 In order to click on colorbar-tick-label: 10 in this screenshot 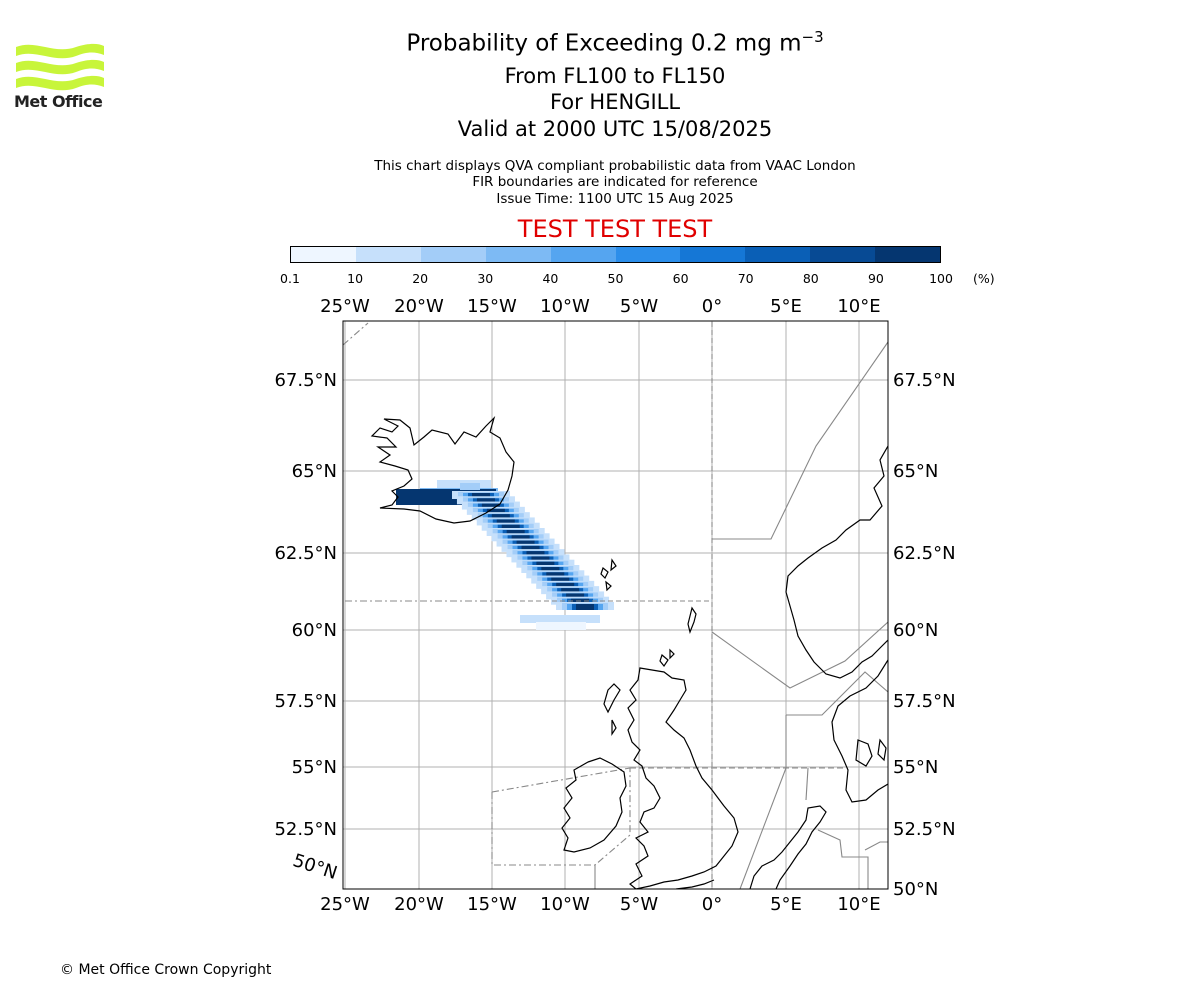, I will do `click(355, 278)`.